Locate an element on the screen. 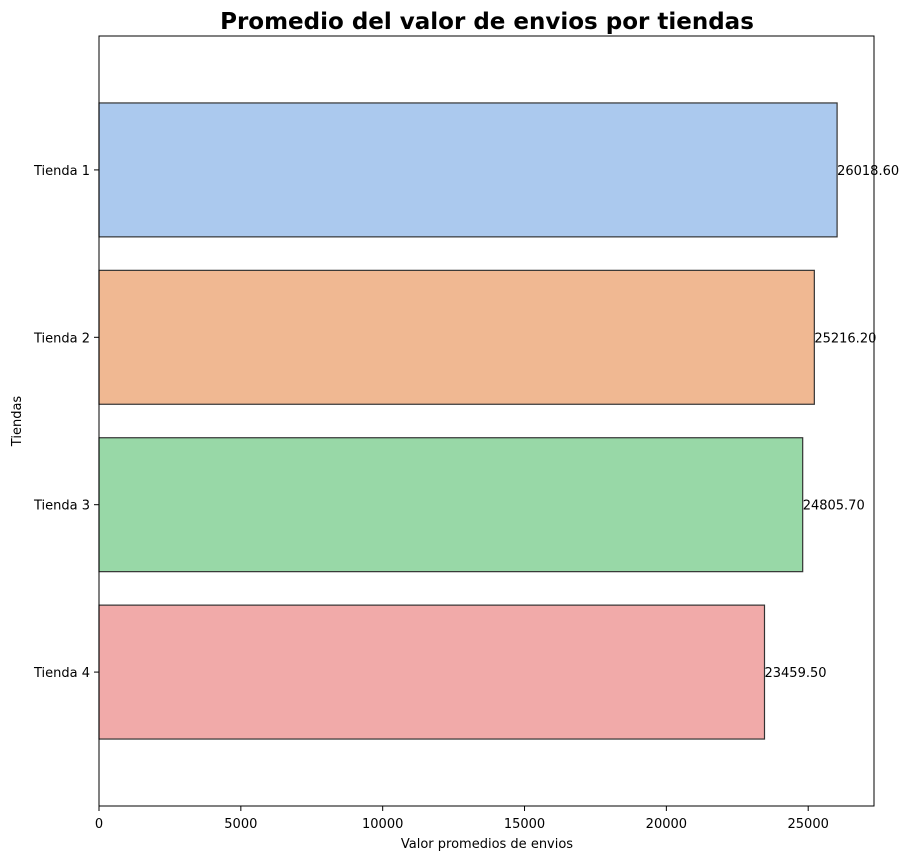  bar-value-label-2: 25216.20 is located at coordinates (845, 338).